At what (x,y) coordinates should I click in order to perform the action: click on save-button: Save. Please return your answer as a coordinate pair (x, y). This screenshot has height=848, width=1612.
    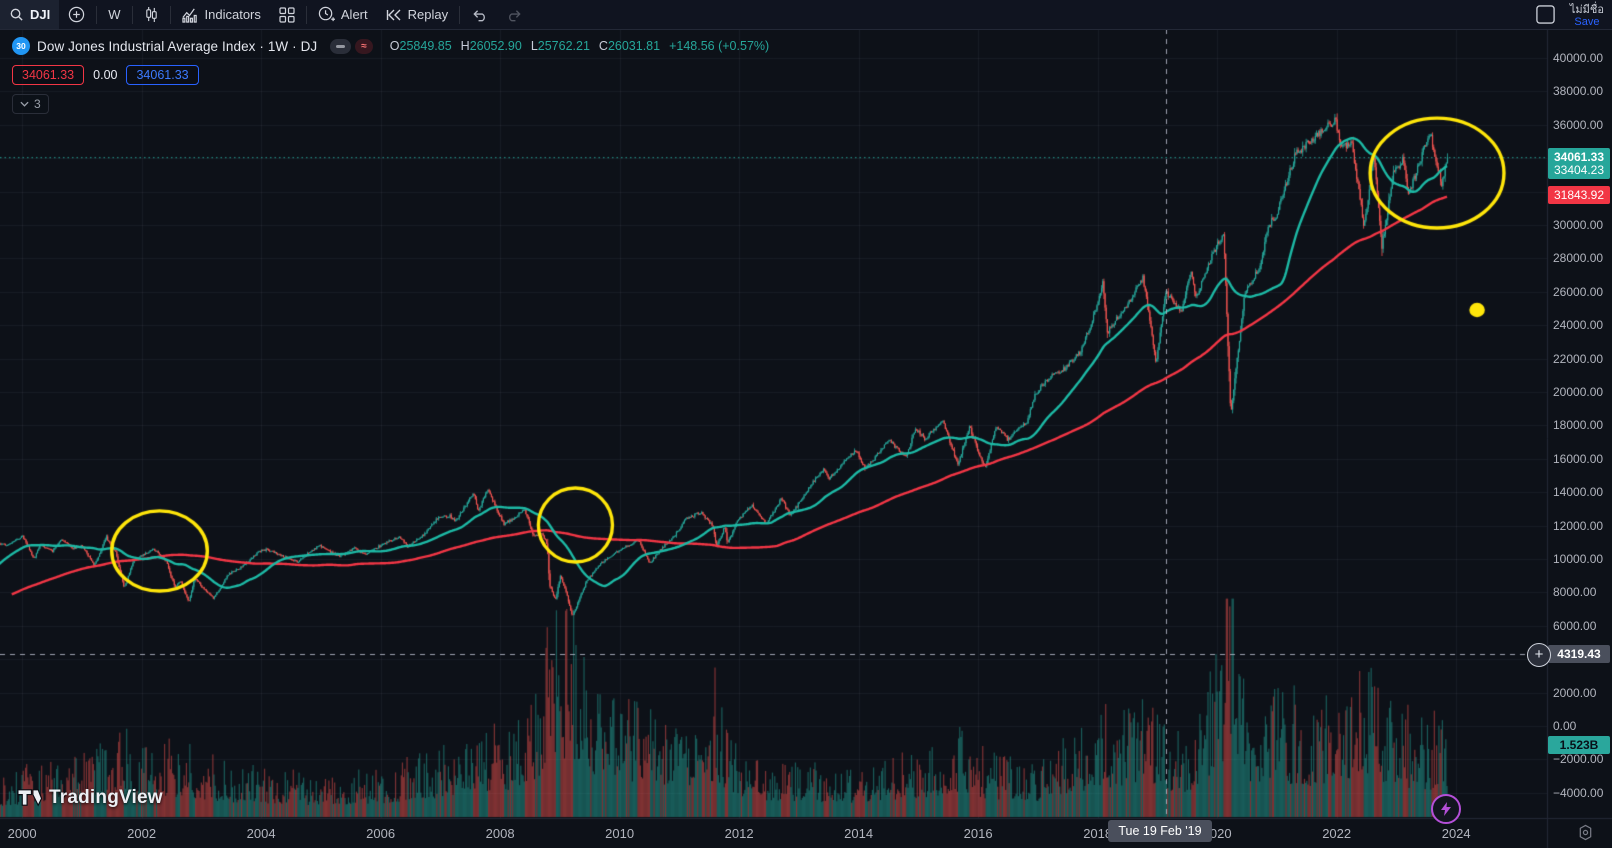
    Looking at the image, I should click on (1587, 21).